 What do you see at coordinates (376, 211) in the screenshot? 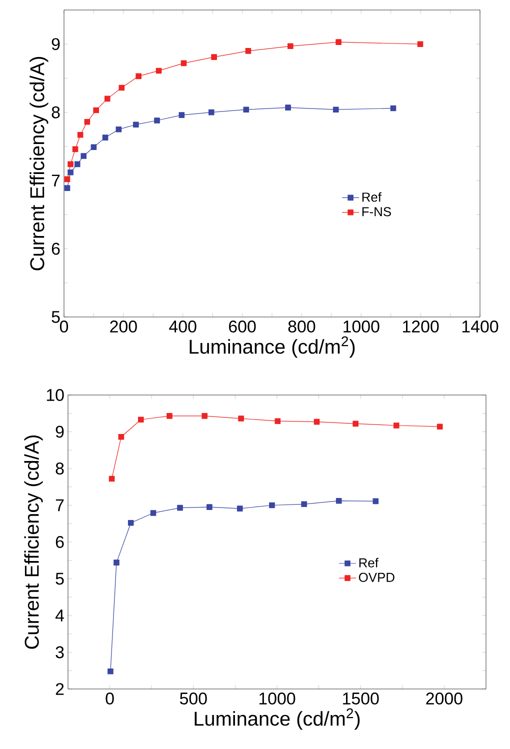
I see `legend-label: F-NS` at bounding box center [376, 211].